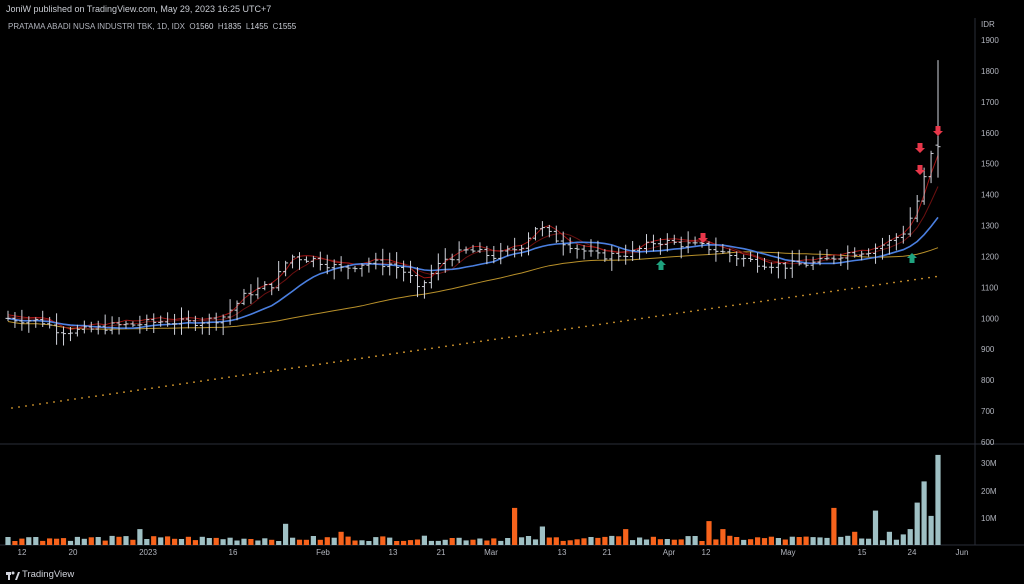 Image resolution: width=1024 pixels, height=584 pixels. I want to click on symbol-name: PRATAMA ABADI NUSA INDUSTRI TBK, 1D, IDX, so click(96, 26).